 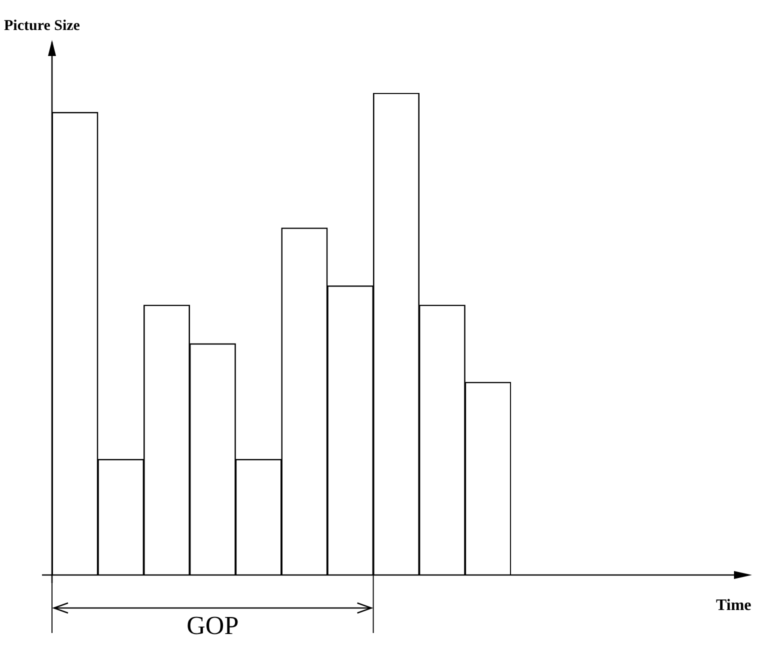 What do you see at coordinates (213, 626) in the screenshot?
I see `text: GOP` at bounding box center [213, 626].